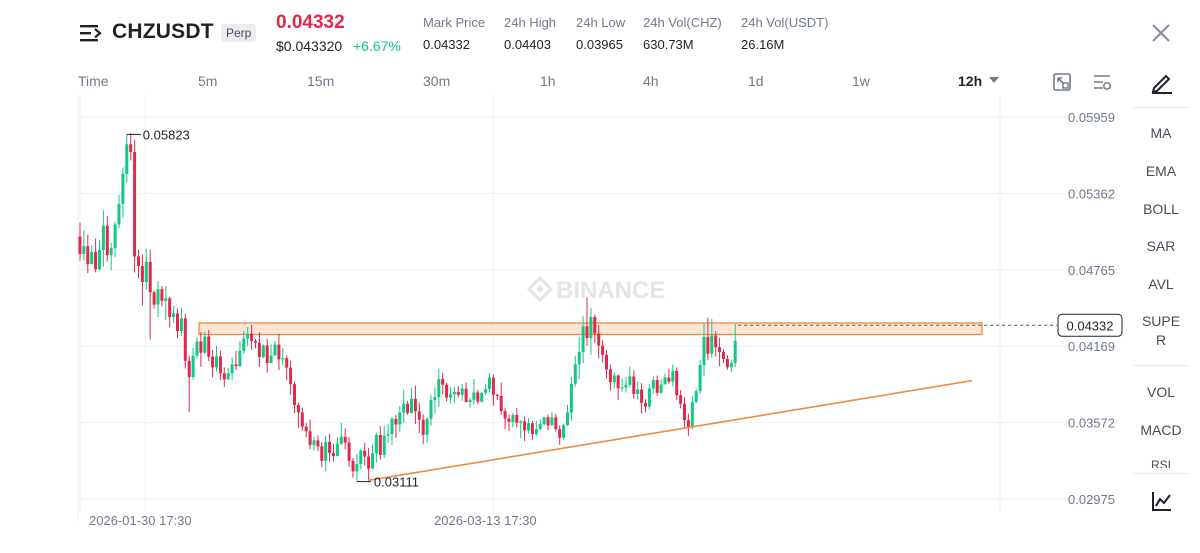 This screenshot has width=1200, height=553. Describe the element at coordinates (1162, 501) in the screenshot. I see `indicator-chart-icon` at that location.